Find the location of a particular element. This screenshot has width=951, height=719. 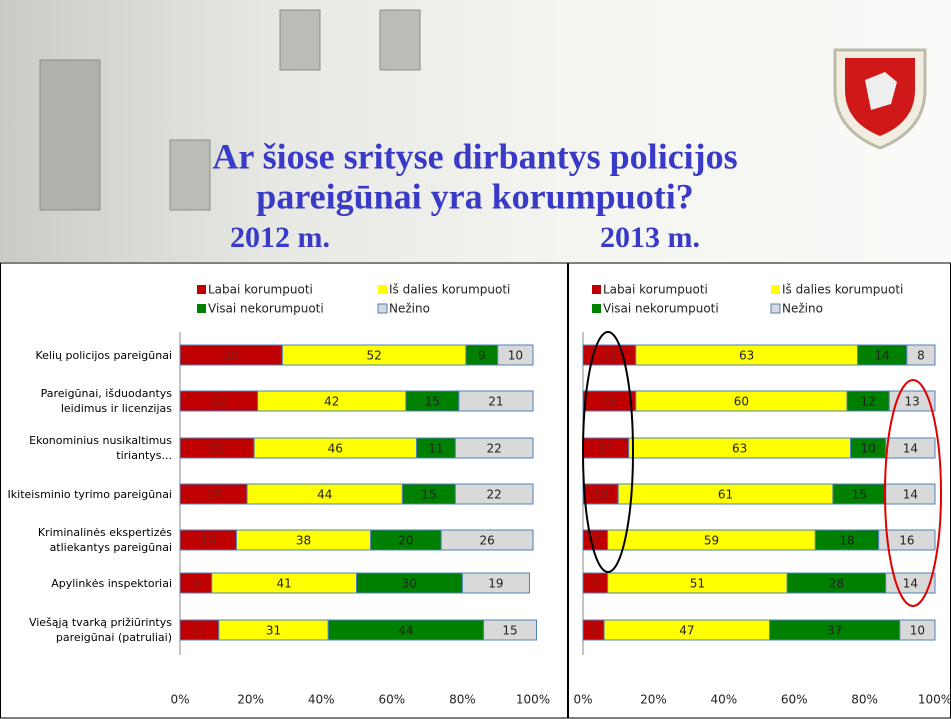

bar-value-label: 8 is located at coordinates (921, 356).